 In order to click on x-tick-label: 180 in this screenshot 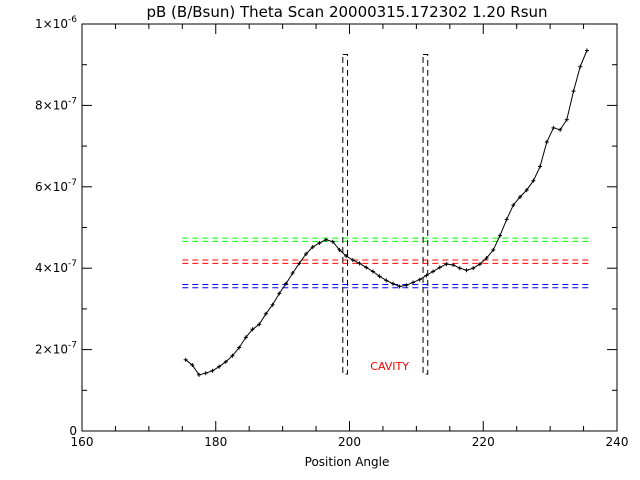, I will do `click(215, 442)`.